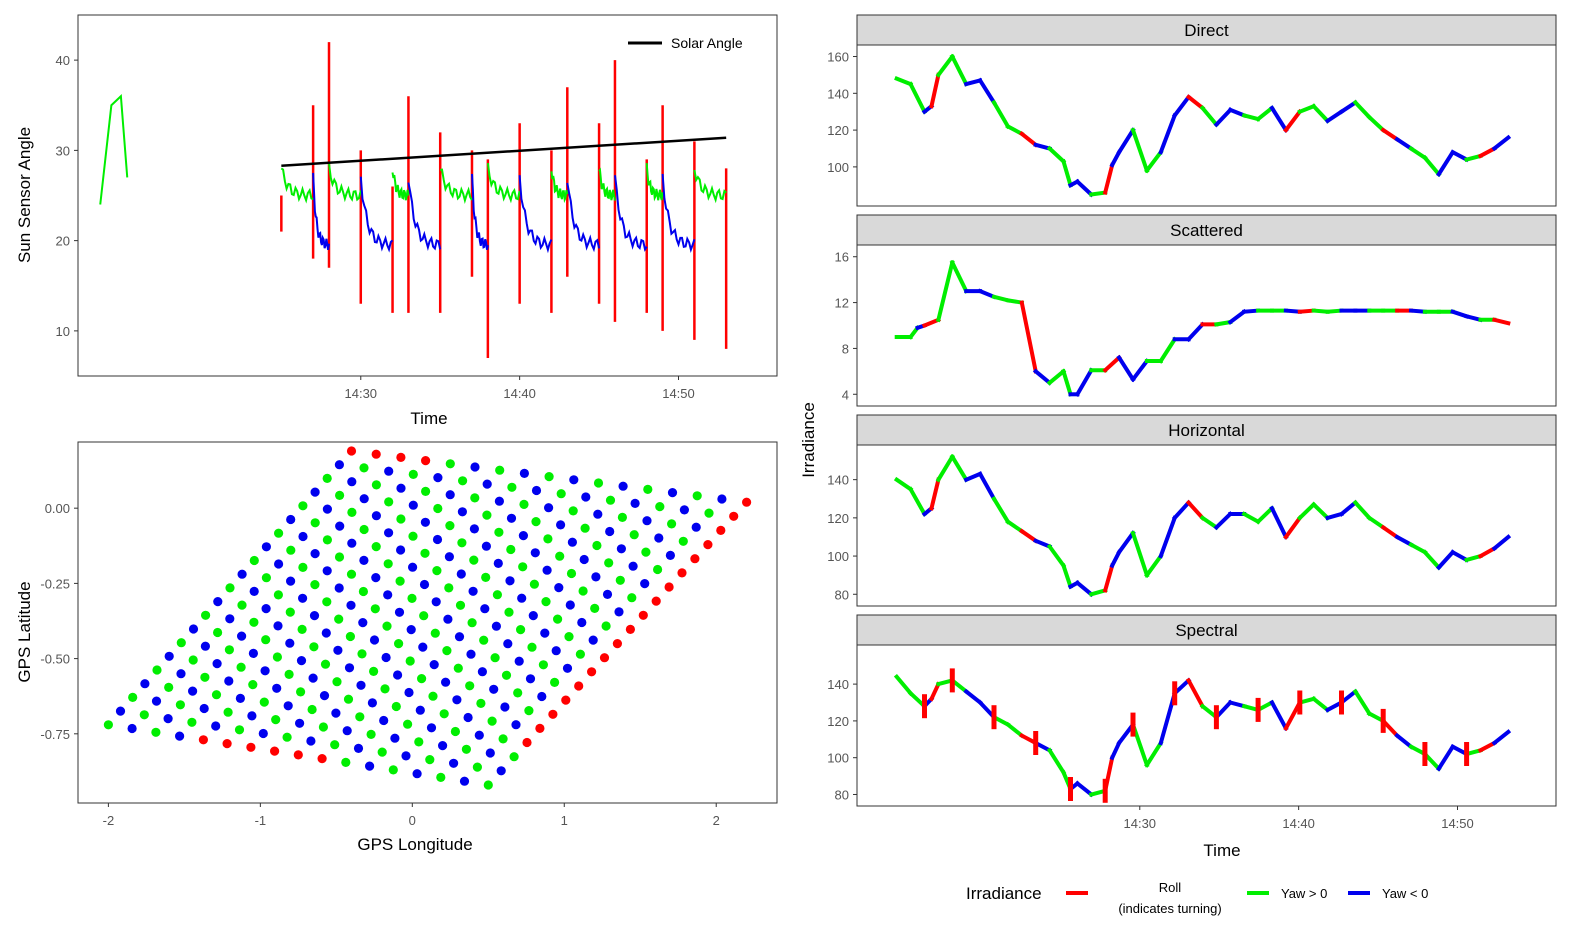 Image resolution: width=1581 pixels, height=934 pixels. What do you see at coordinates (67, 196) in the screenshot?
I see `sun-y-axis: 10 20 30 40` at bounding box center [67, 196].